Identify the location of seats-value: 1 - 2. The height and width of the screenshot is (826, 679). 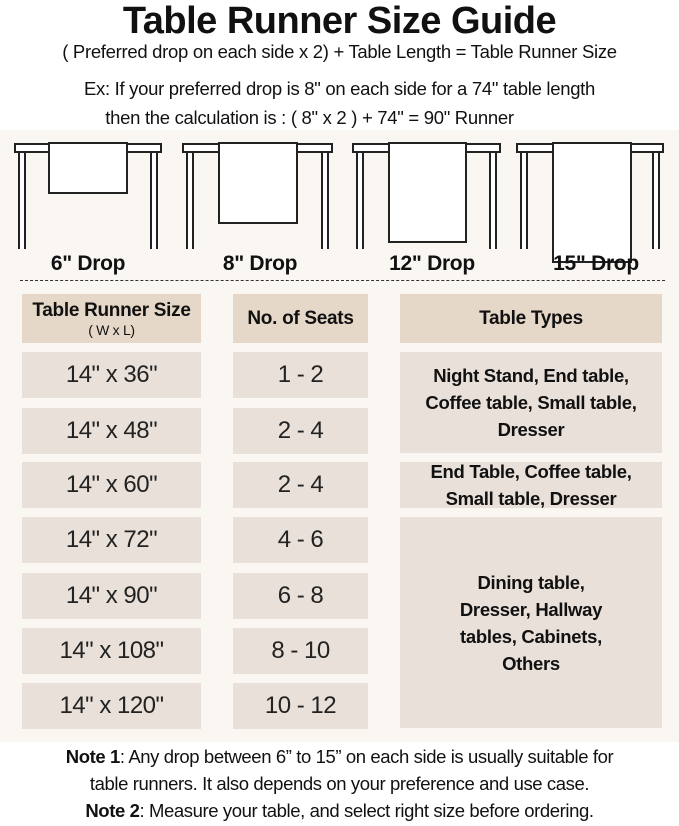
(300, 374).